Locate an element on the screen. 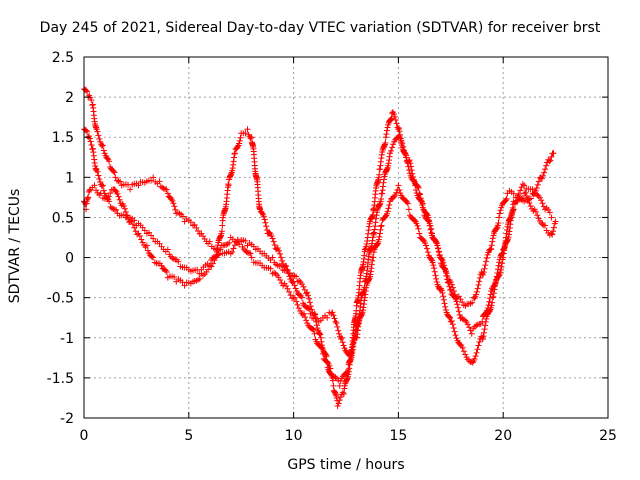  y-tick-label: -1 is located at coordinates (67, 339).